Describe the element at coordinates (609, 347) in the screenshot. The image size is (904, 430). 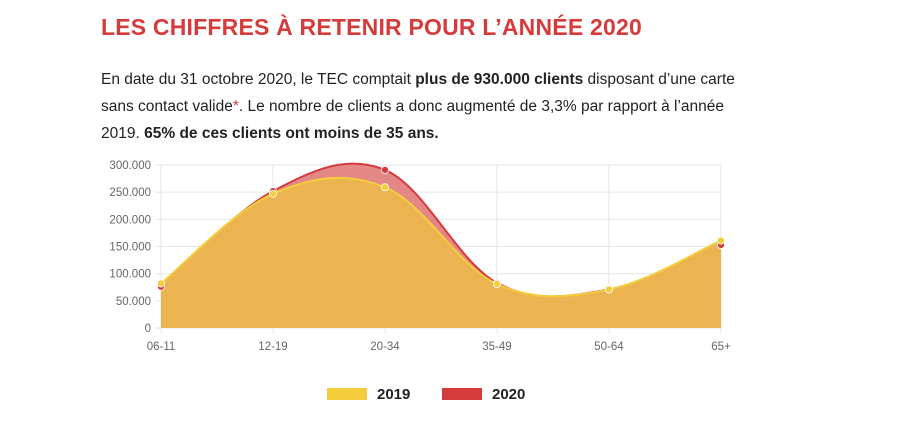
I see `x-tick-label: 50-64` at that location.